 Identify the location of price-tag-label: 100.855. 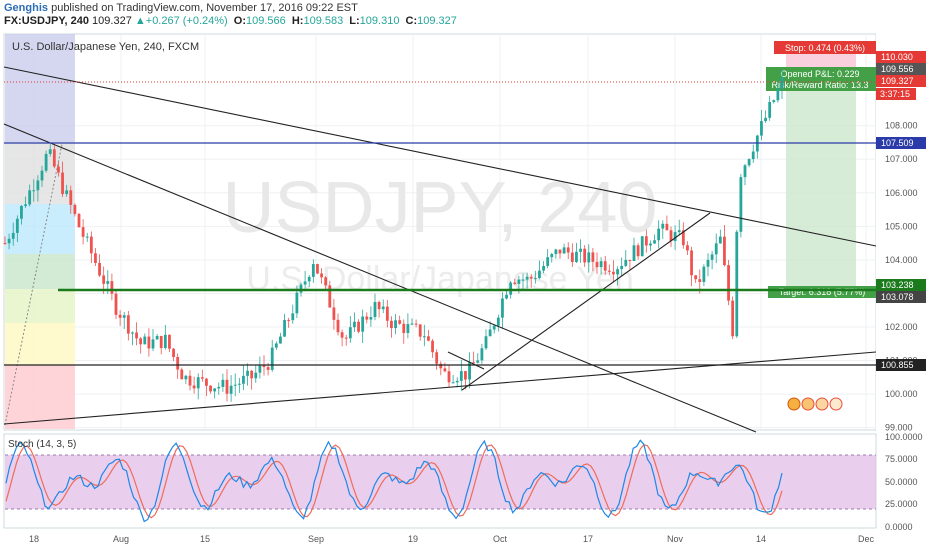
(897, 365).